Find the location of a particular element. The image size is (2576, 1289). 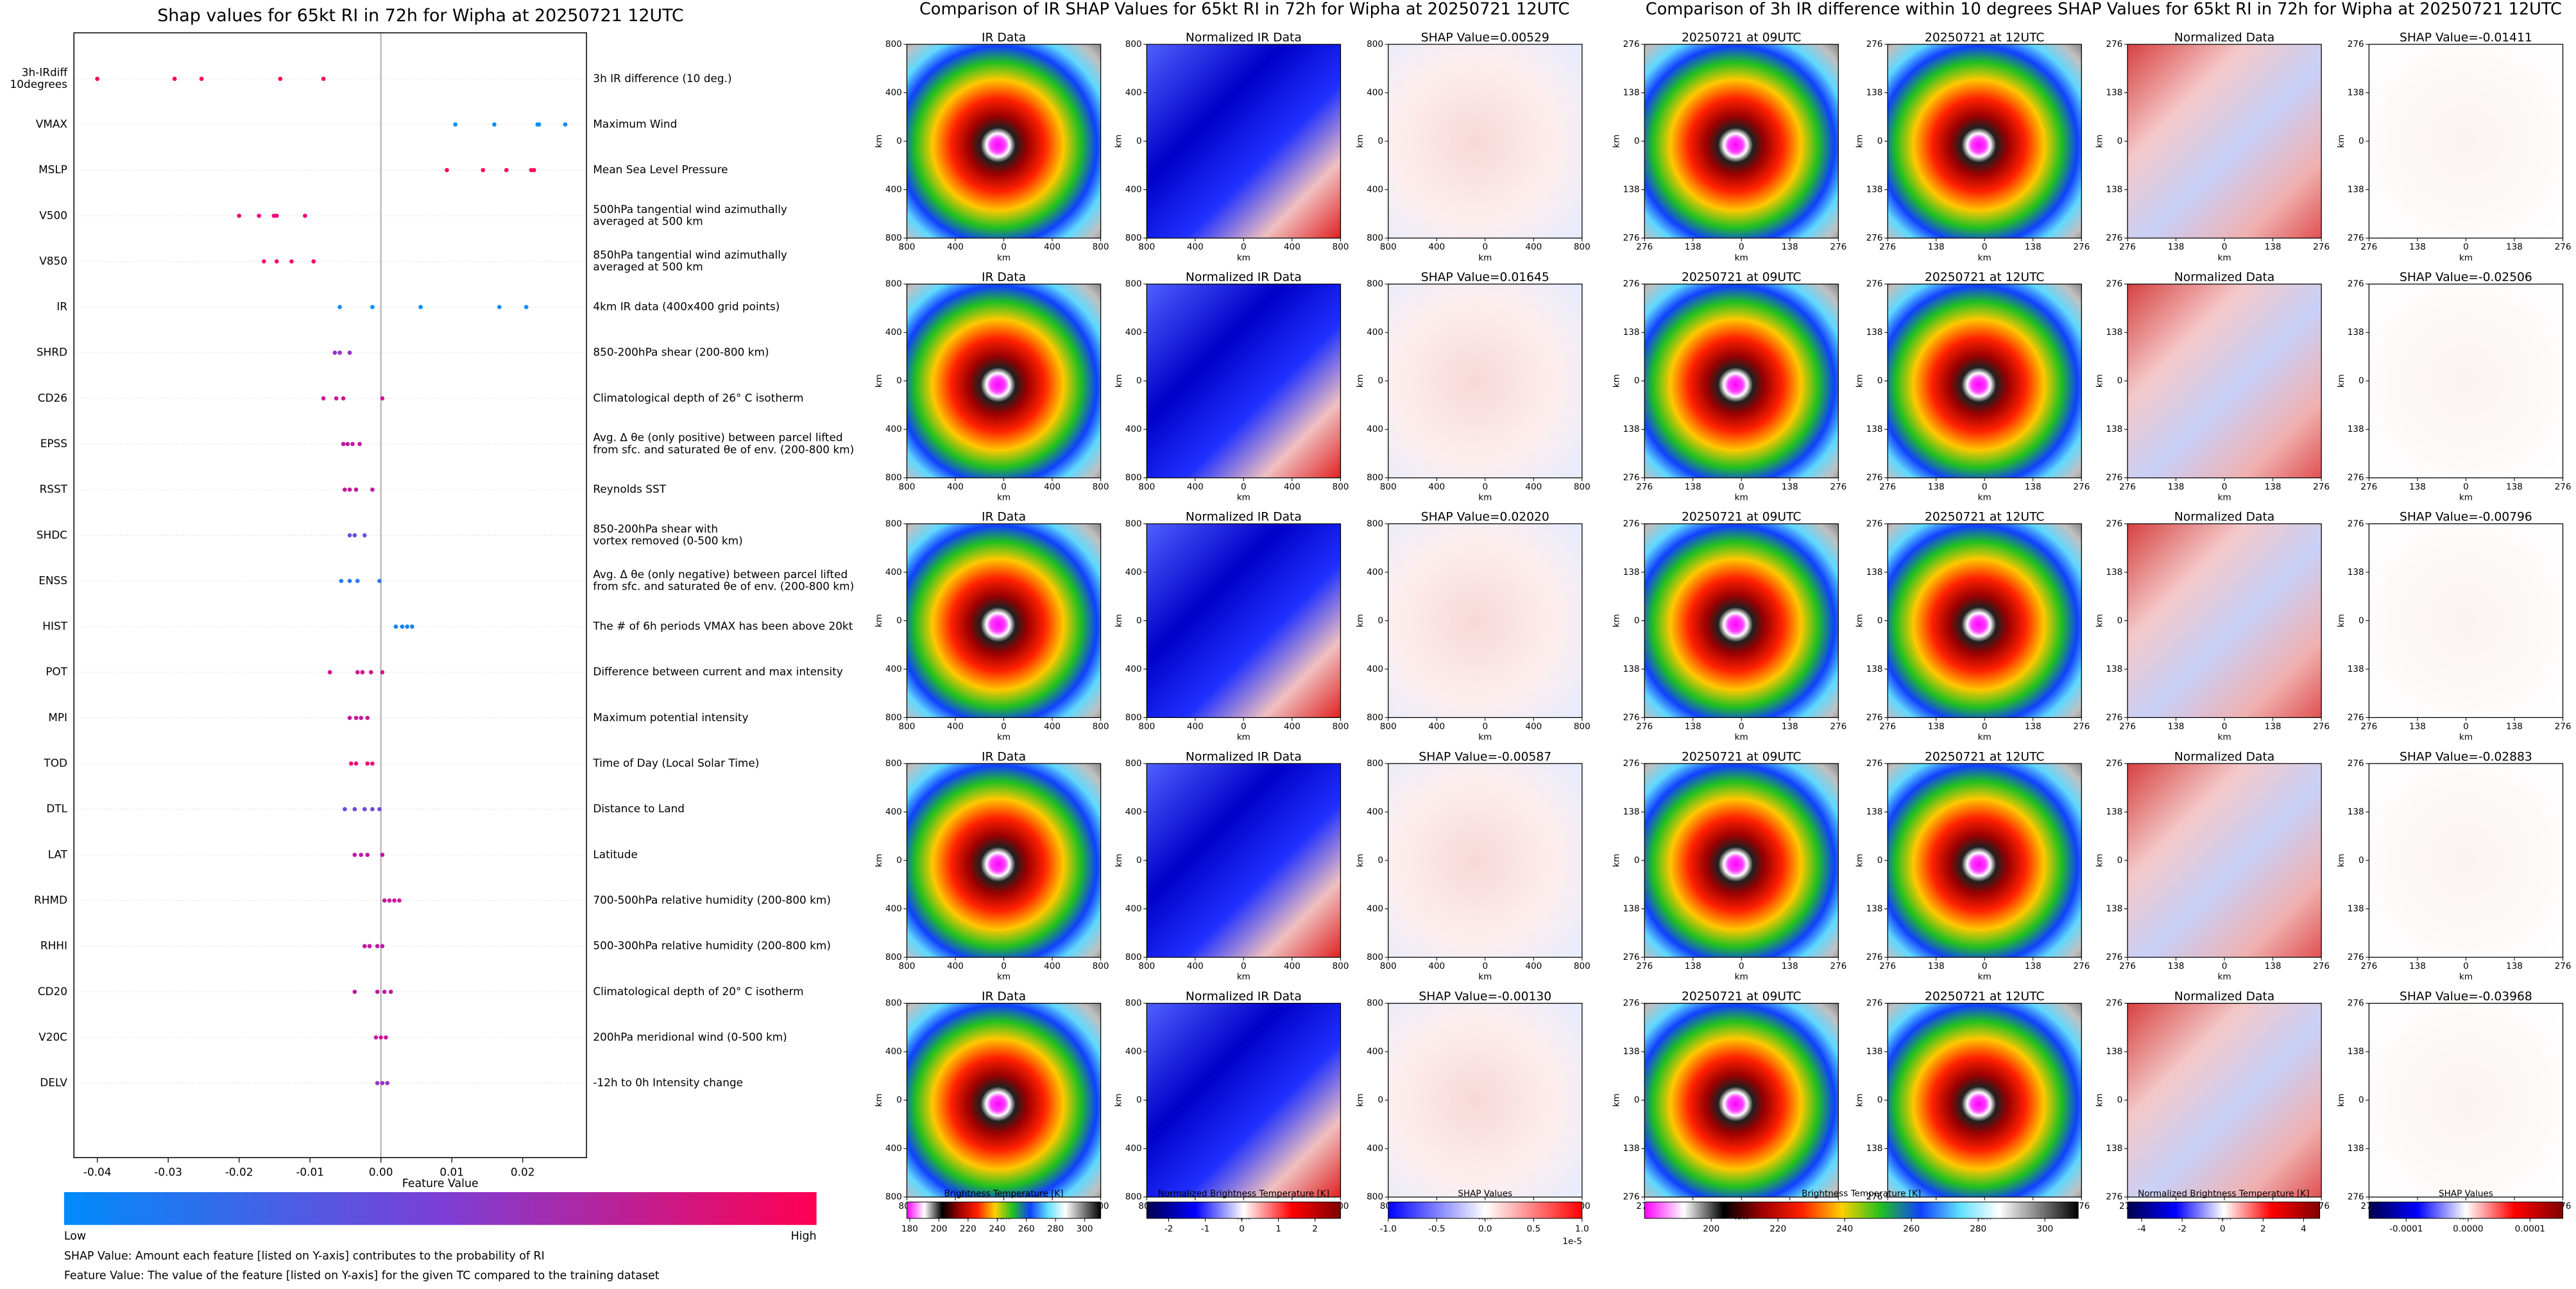

panel-title: SHAP Value=-0.03968 is located at coordinates (2466, 997).